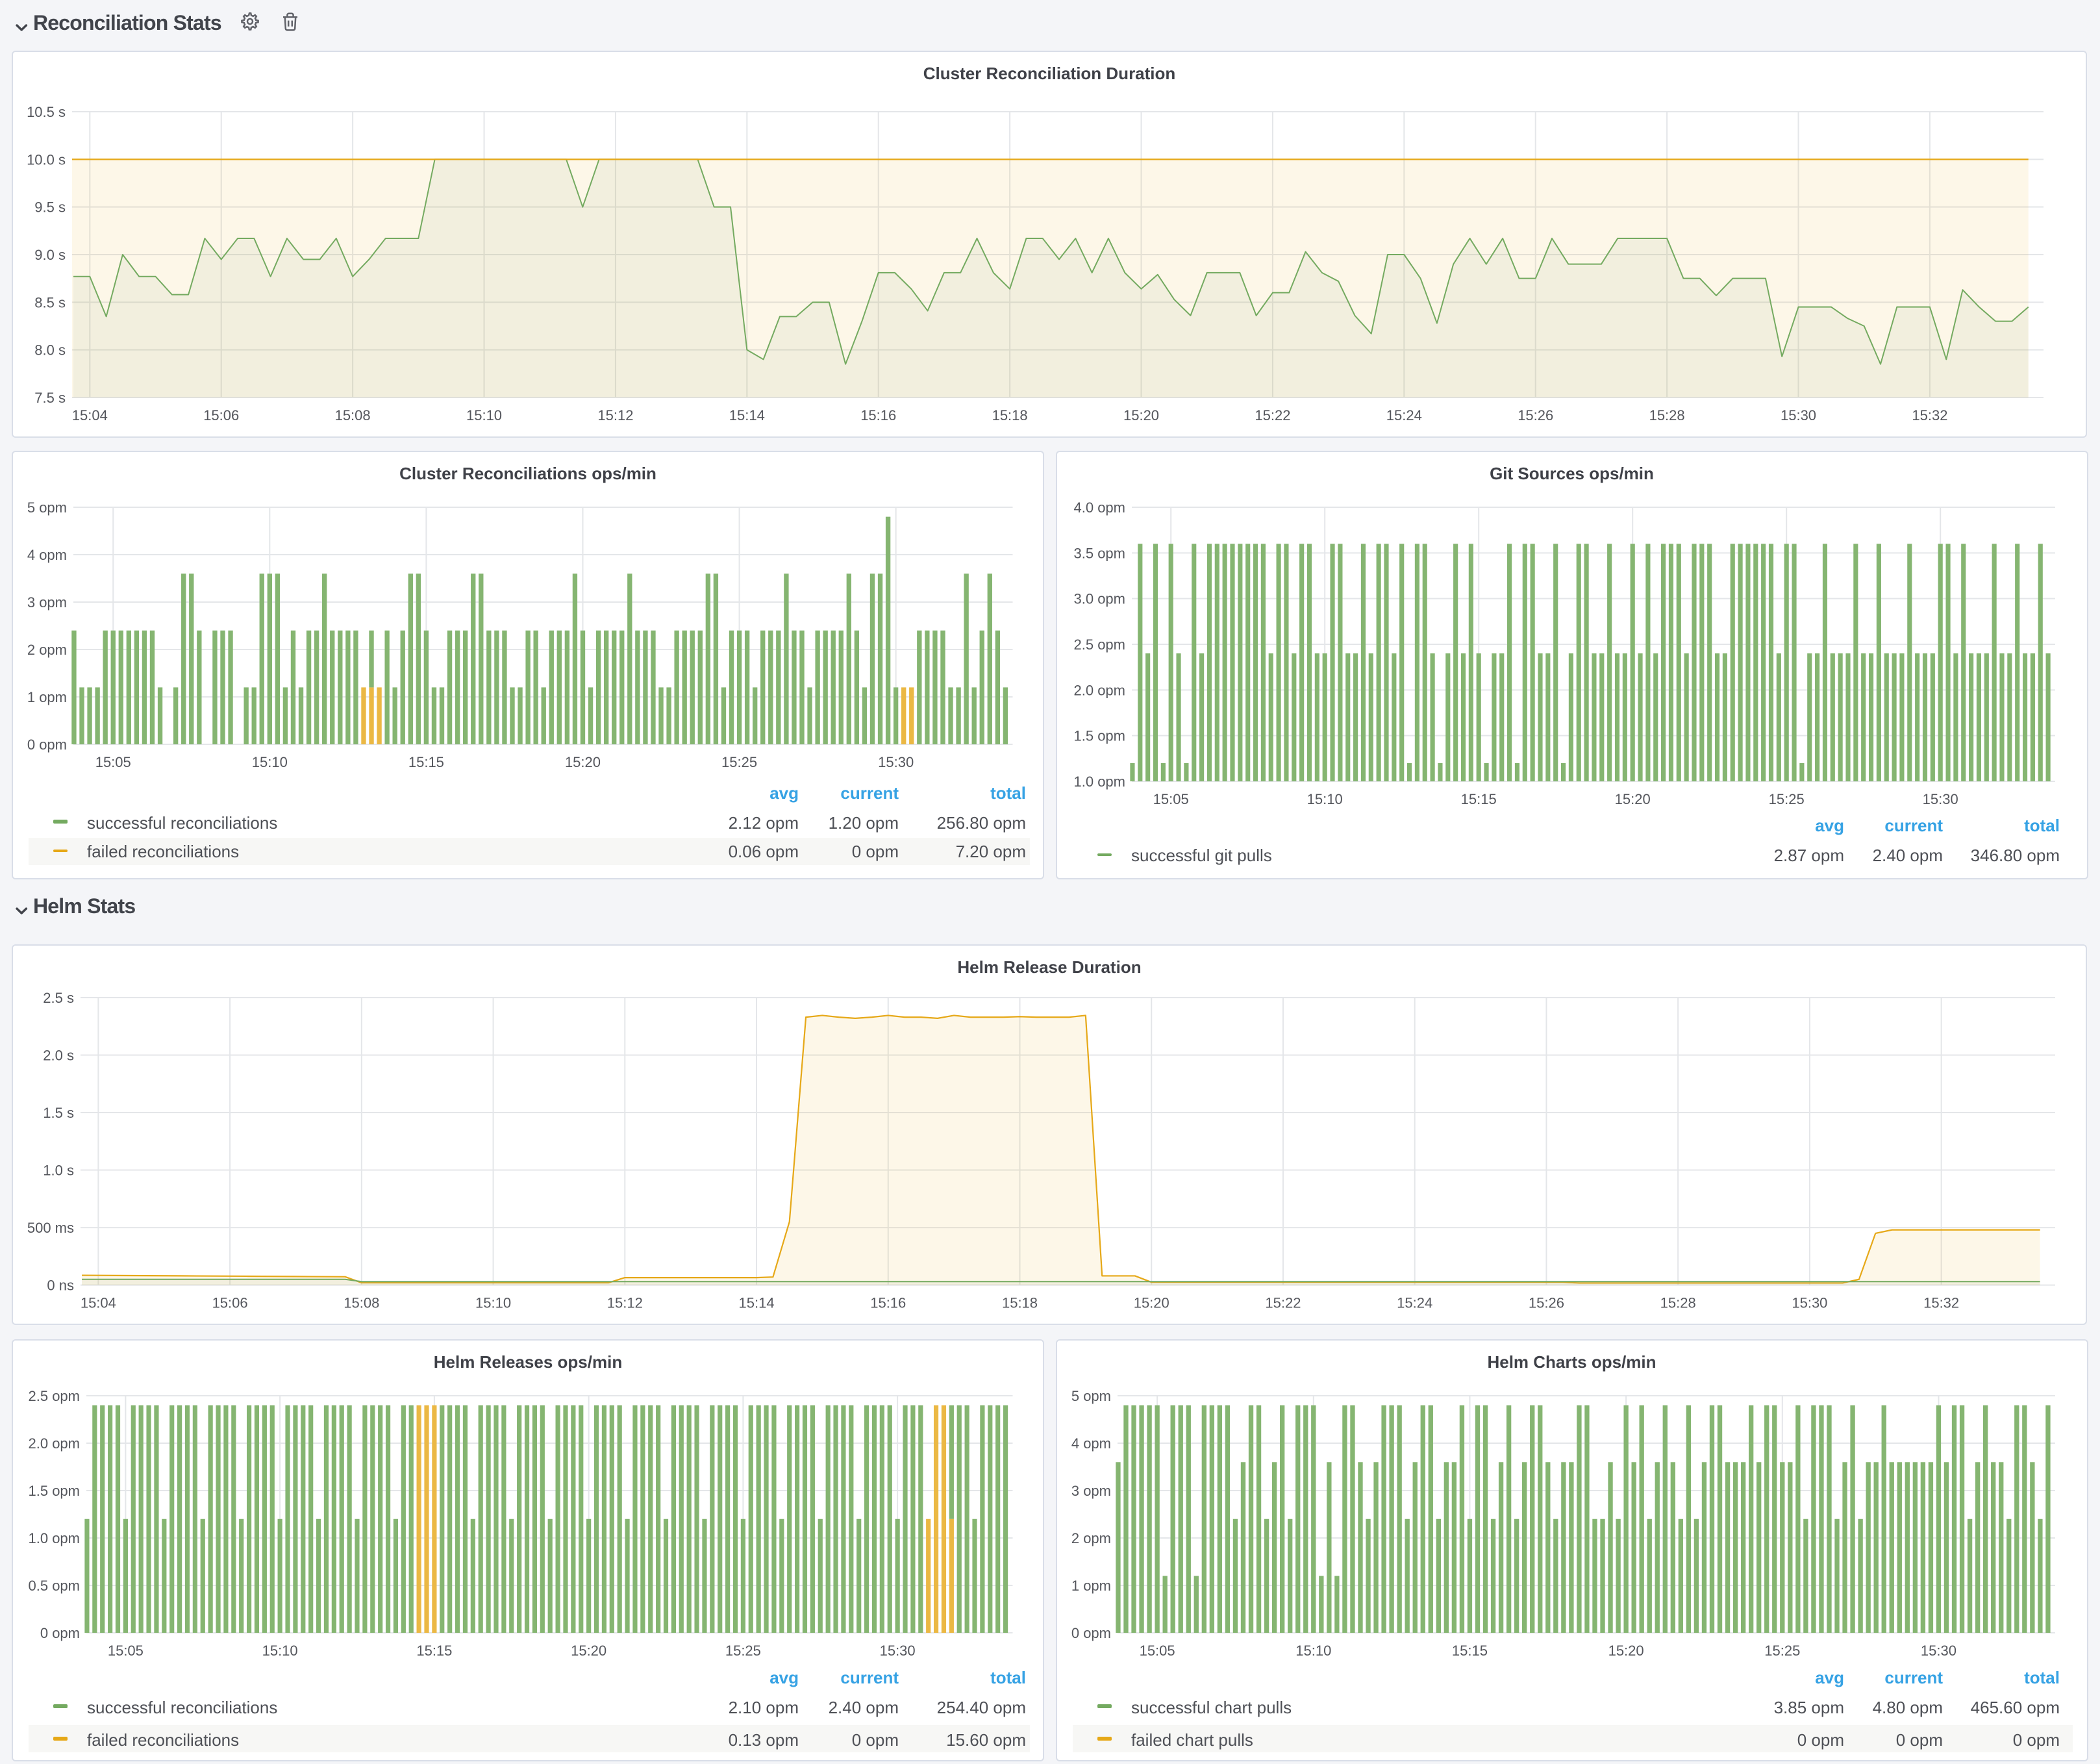 This screenshot has height=1764, width=2100. I want to click on svg-text: 9.5 s, so click(50, 207).